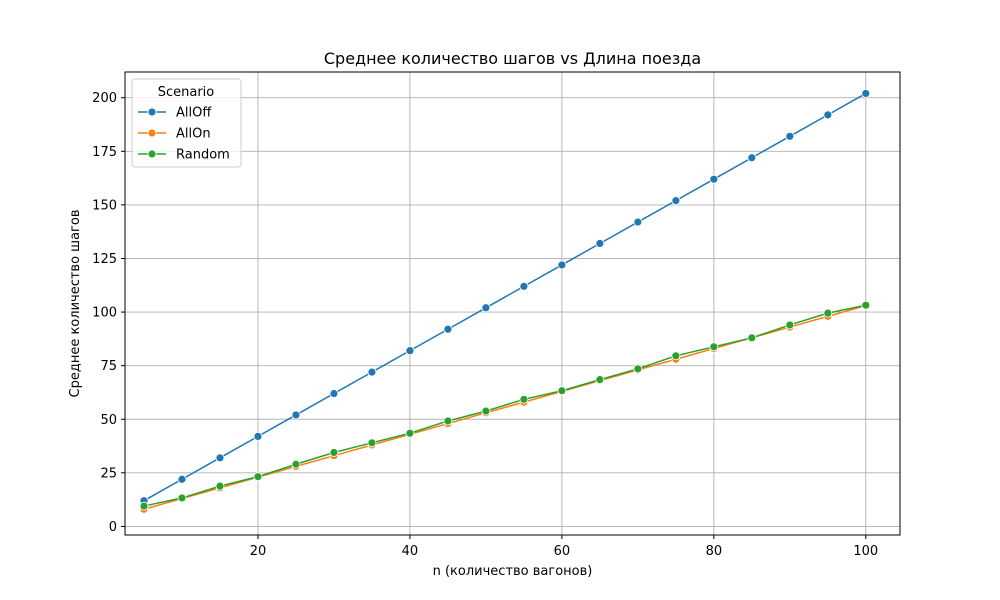 Image resolution: width=1000 pixels, height=600 pixels. I want to click on x-tick-label: 100, so click(865, 551).